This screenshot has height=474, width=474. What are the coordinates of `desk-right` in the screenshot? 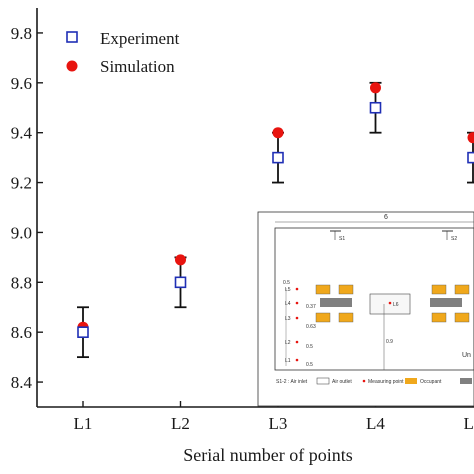 It's located at (446, 302).